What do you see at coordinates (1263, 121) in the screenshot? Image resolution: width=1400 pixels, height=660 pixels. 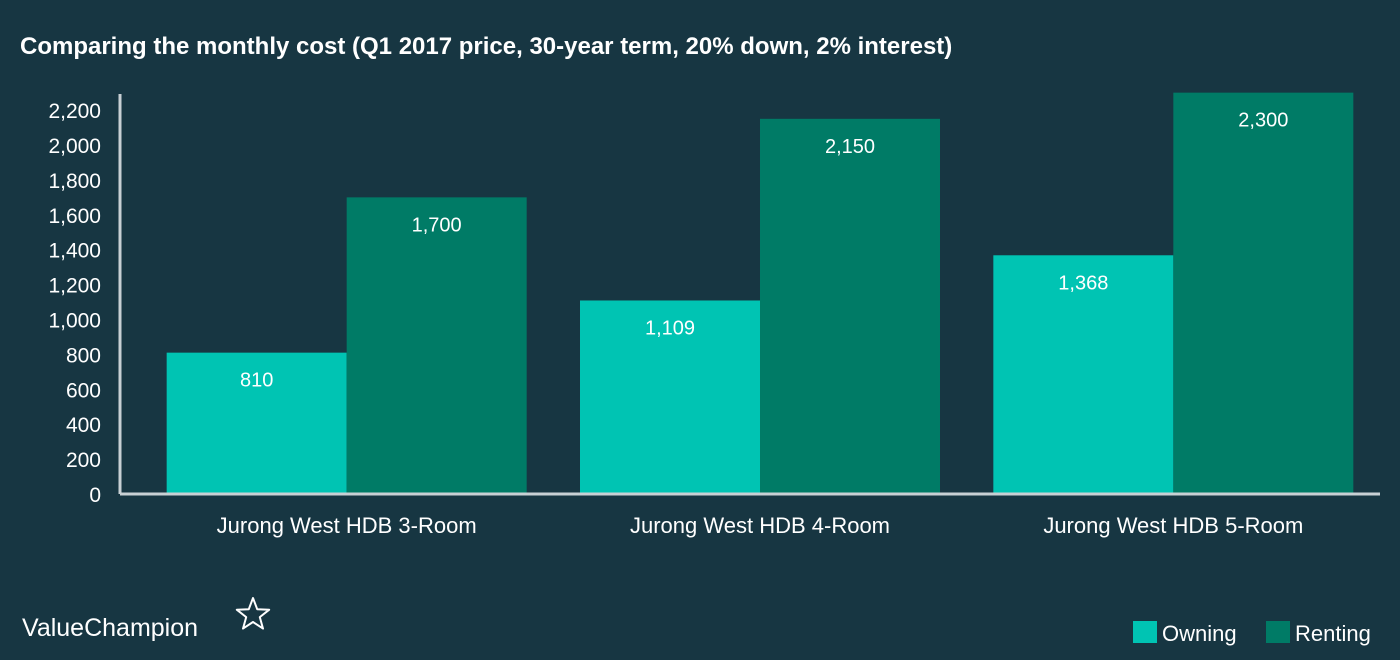 I see `data-label-renting-3: 2,300` at bounding box center [1263, 121].